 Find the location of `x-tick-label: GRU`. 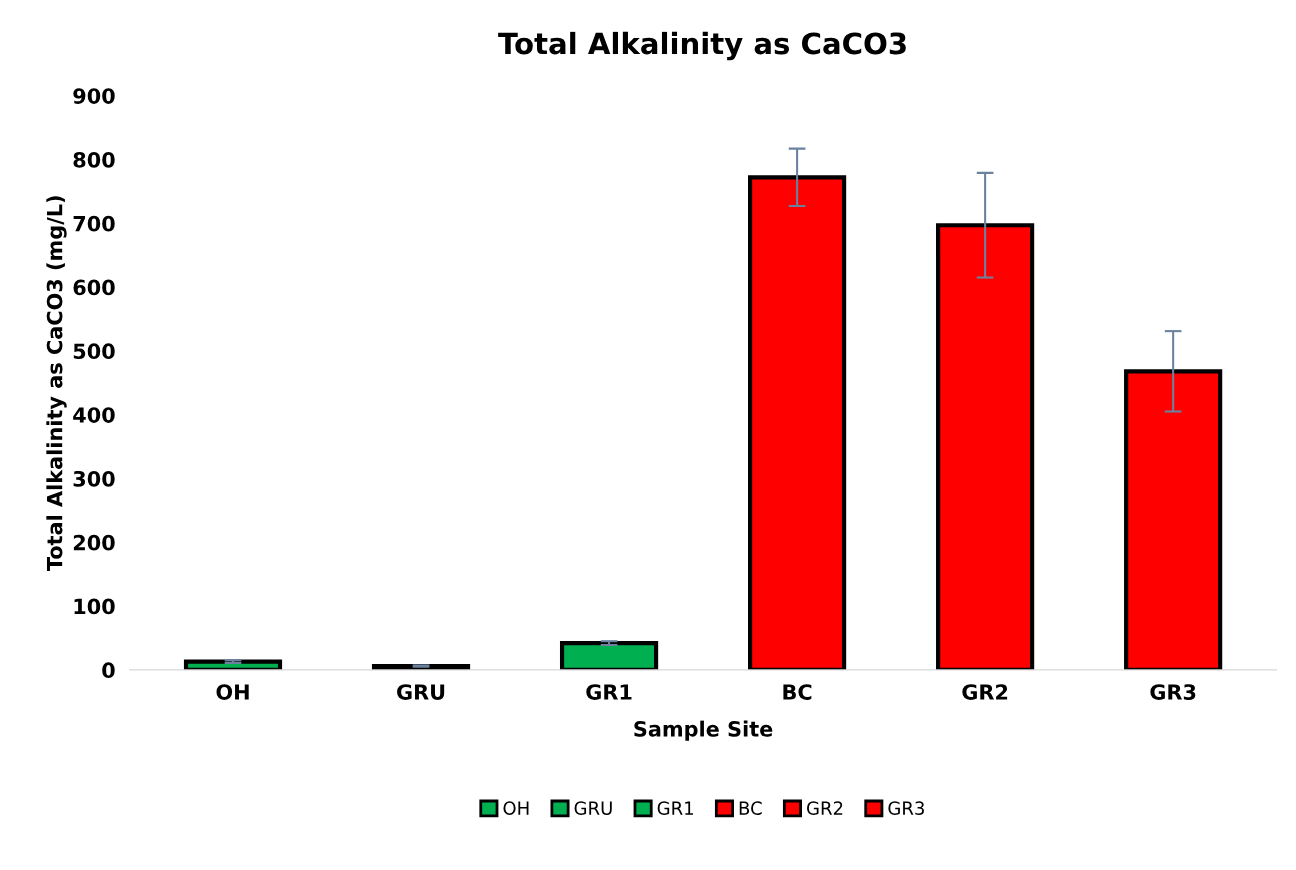

x-tick-label: GRU is located at coordinates (421, 692).